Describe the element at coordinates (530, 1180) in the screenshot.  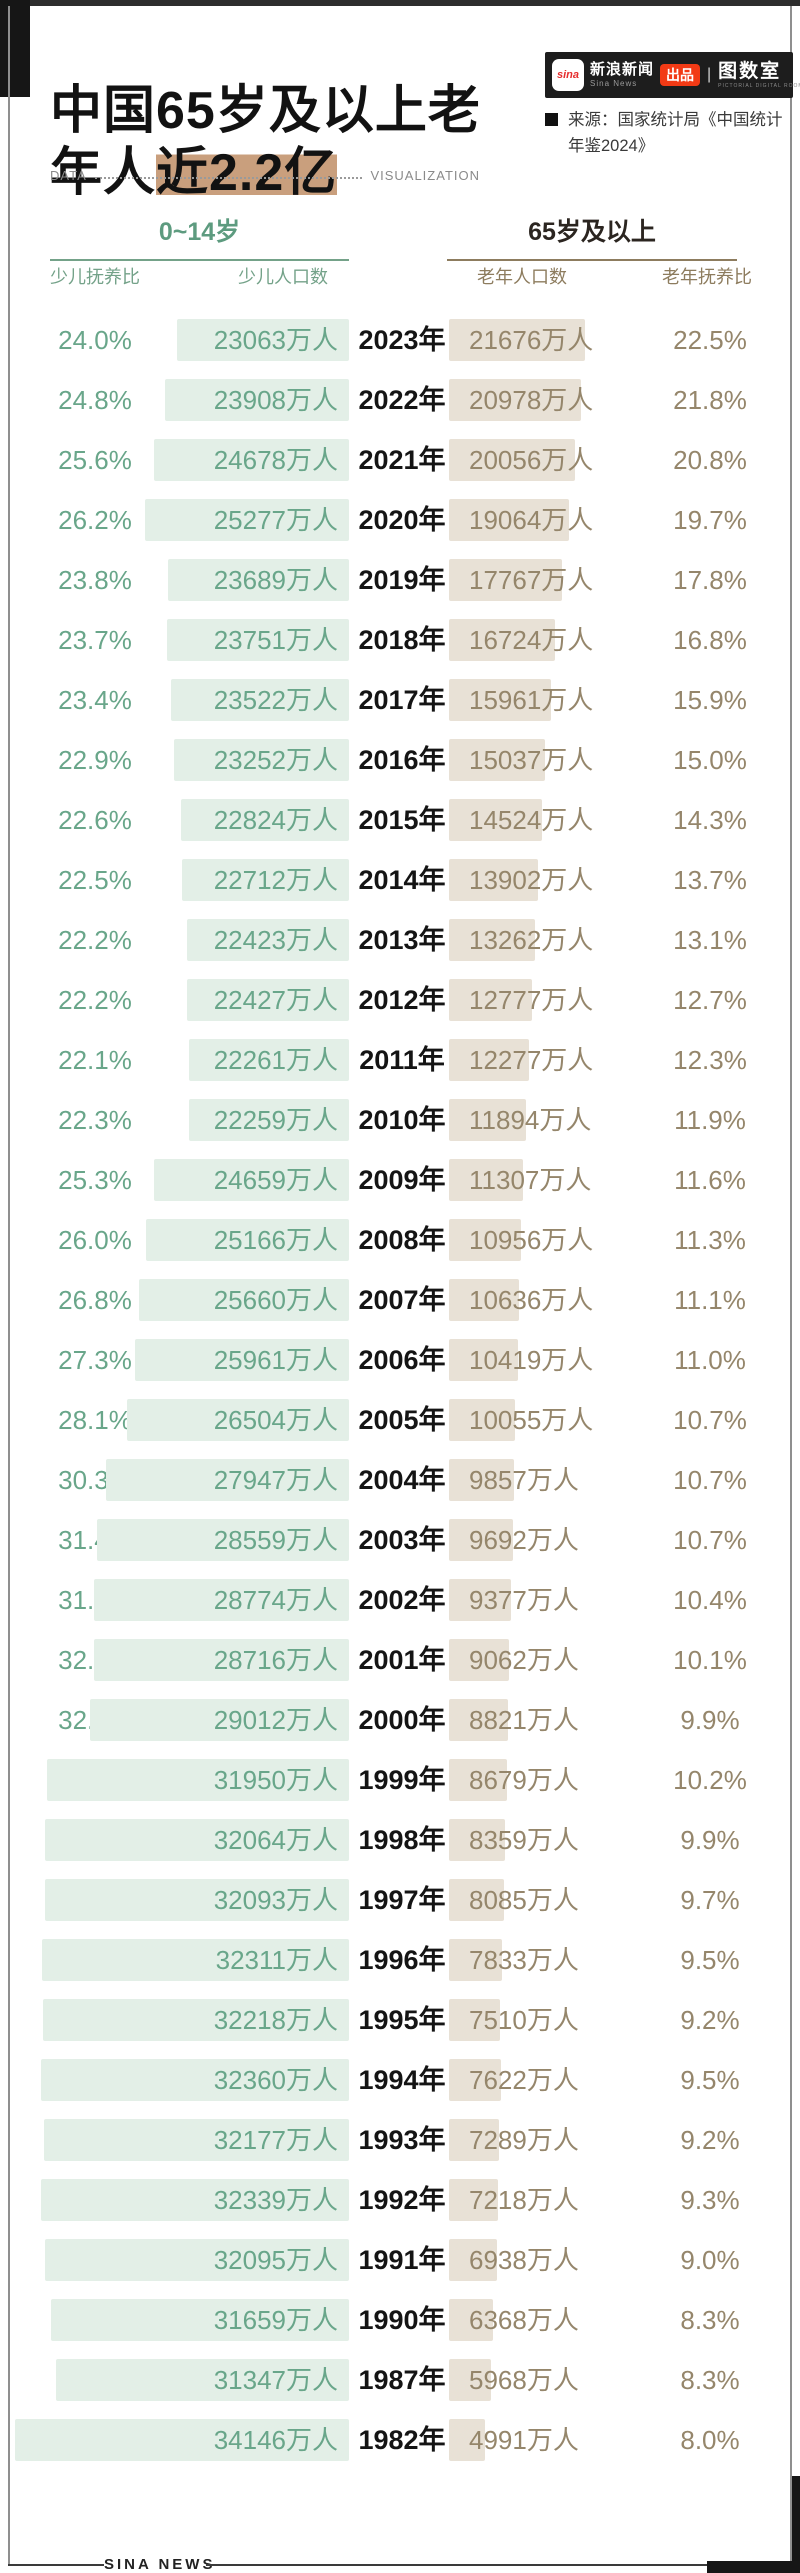
I see `elder-population-value: 11307万人` at that location.